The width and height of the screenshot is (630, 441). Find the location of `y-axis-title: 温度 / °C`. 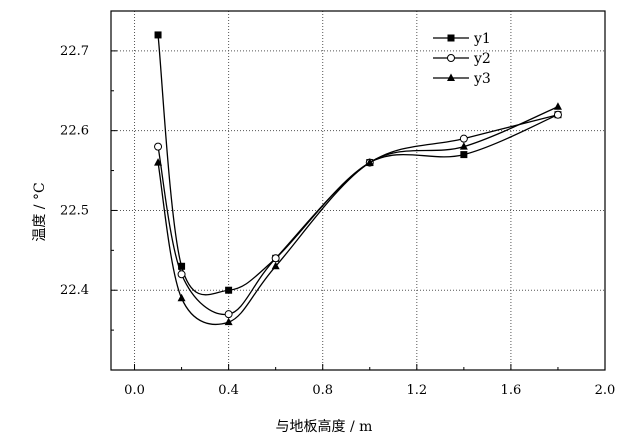

y-axis-title: 温度 / °C is located at coordinates (40, 211).